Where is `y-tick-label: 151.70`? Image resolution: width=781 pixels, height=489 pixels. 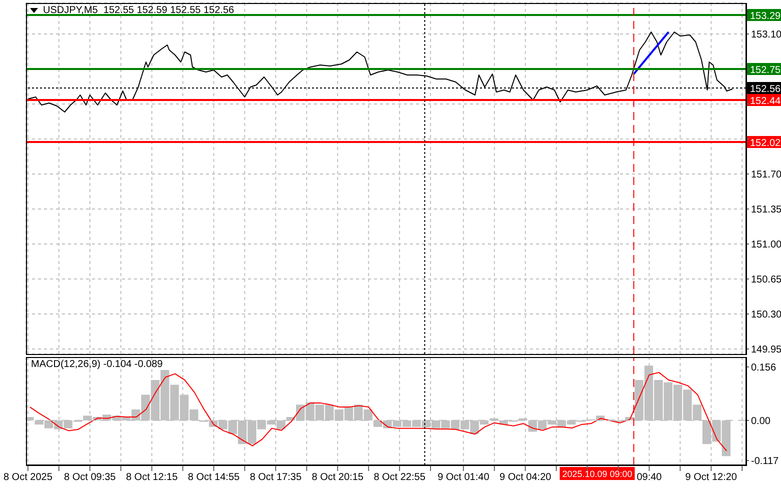 y-tick-label: 151.70 is located at coordinates (766, 175).